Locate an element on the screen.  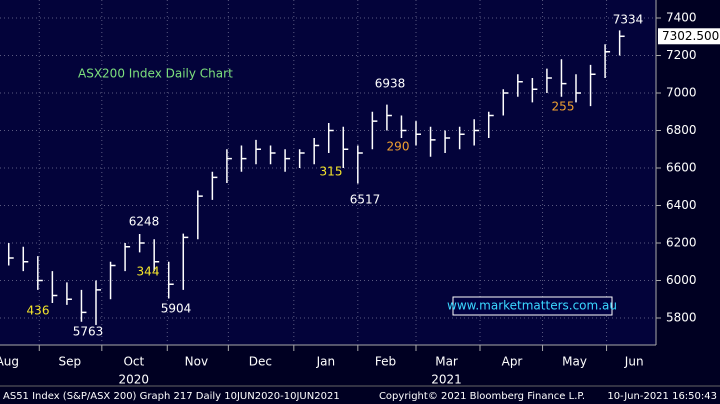
annotation: 6517 is located at coordinates (365, 200).